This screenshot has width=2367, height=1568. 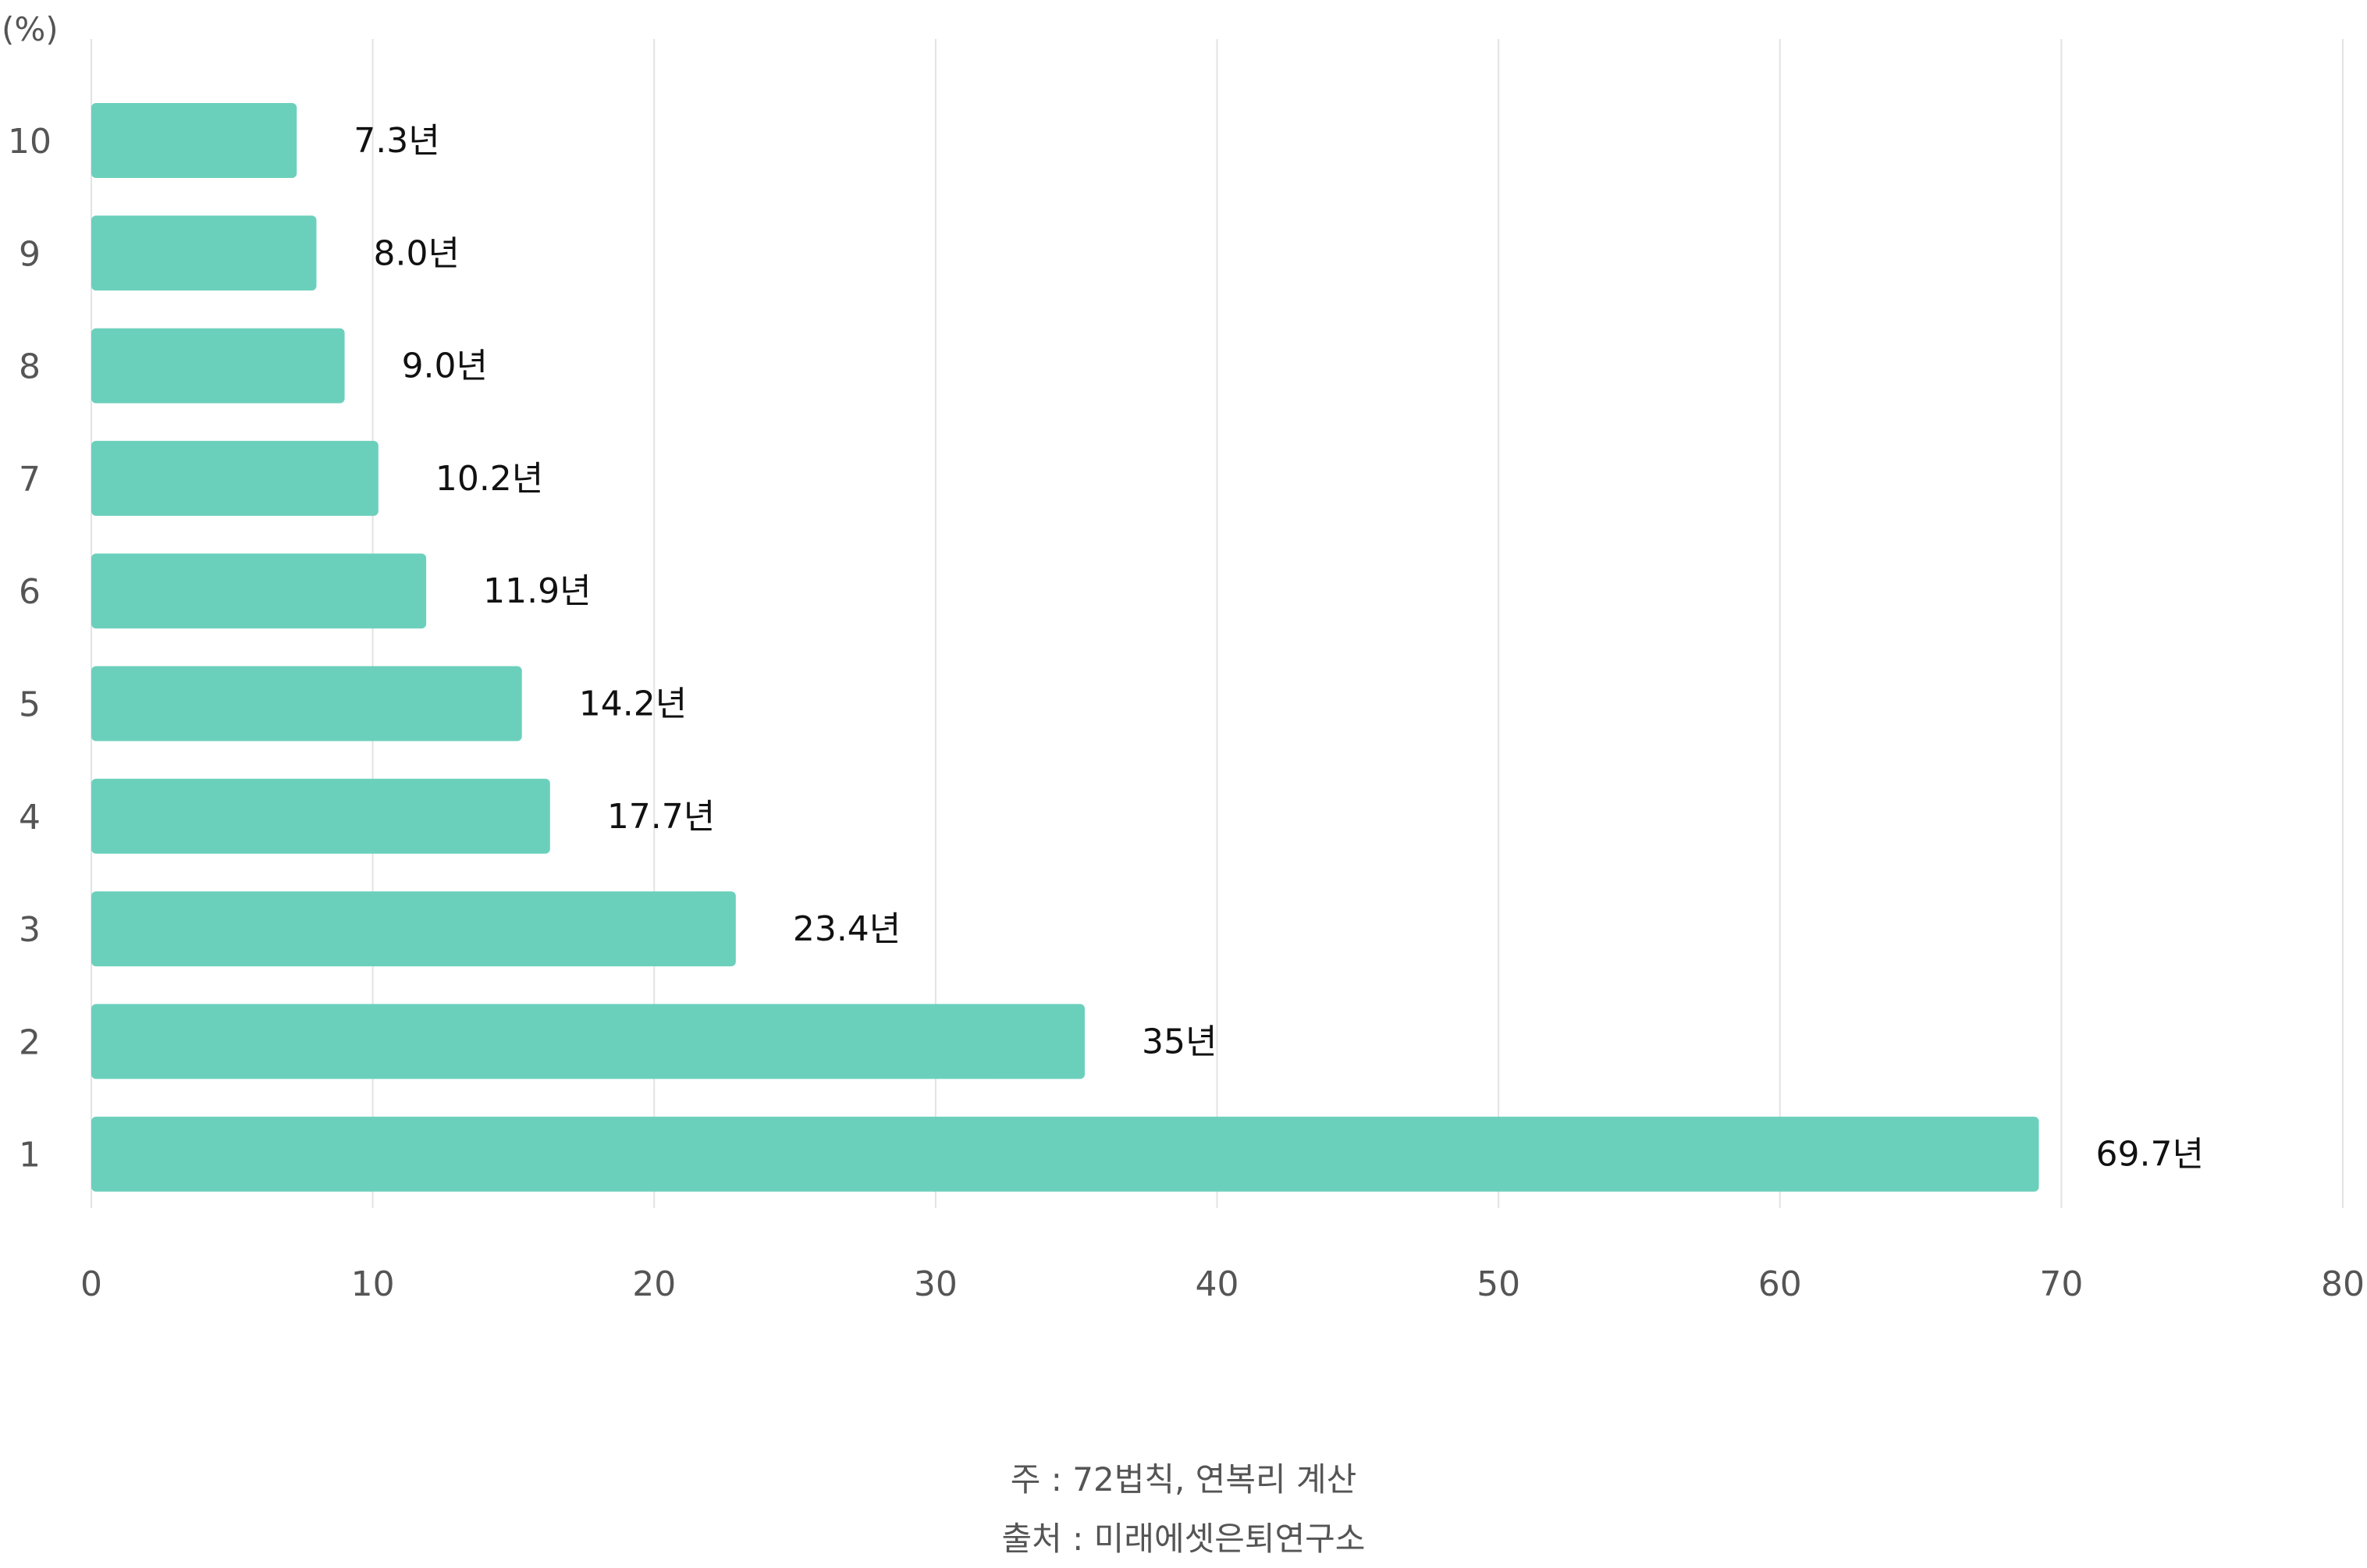 What do you see at coordinates (30, 1042) in the screenshot?
I see `y-tick-label: 2` at bounding box center [30, 1042].